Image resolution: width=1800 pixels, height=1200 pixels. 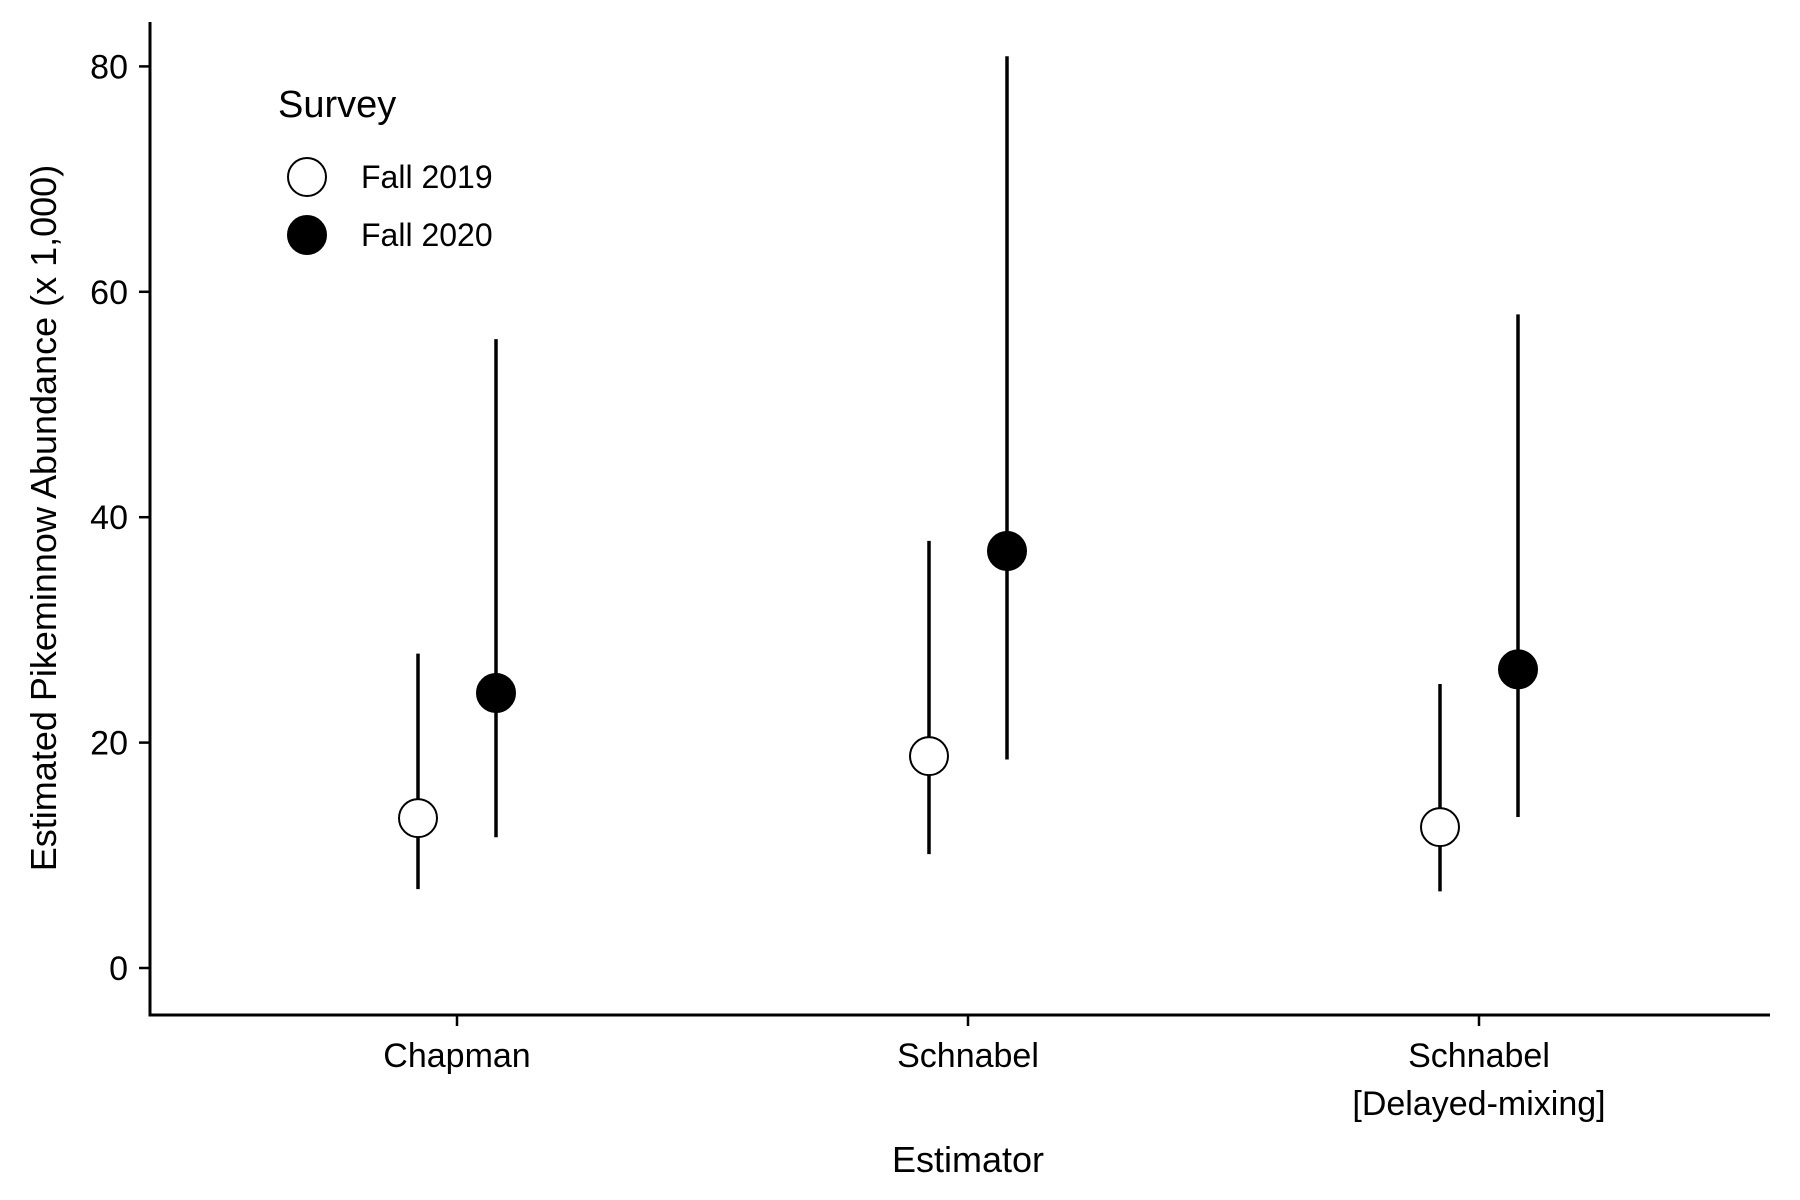 What do you see at coordinates (337, 105) in the screenshot?
I see `legend-title: Survey` at bounding box center [337, 105].